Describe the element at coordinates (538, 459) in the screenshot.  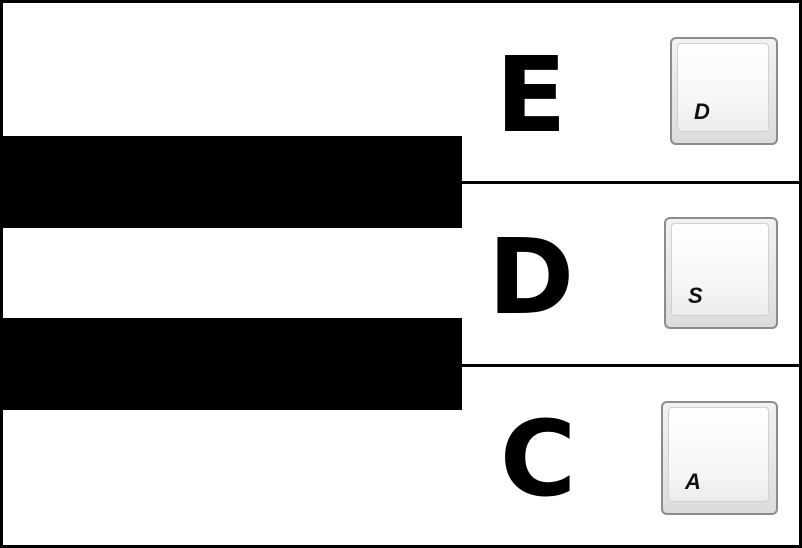
I see `note-letter-c: C` at that location.